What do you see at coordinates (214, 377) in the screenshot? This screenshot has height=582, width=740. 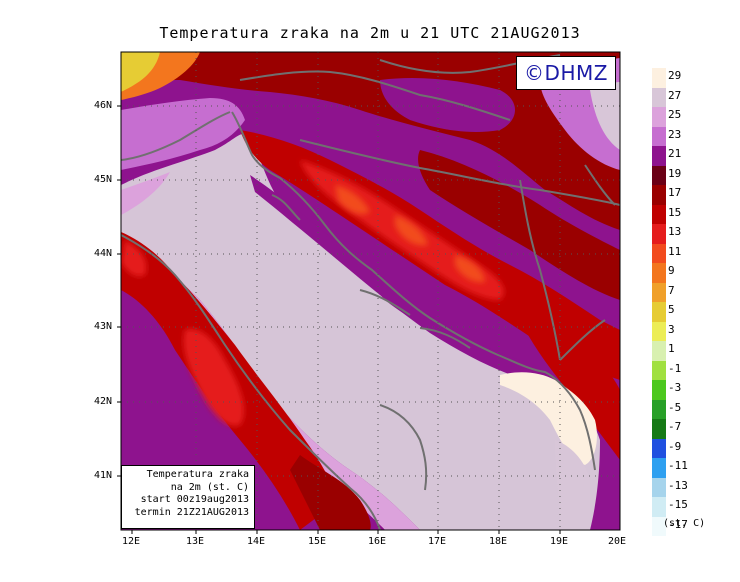 I see `italy-hot` at bounding box center [214, 377].